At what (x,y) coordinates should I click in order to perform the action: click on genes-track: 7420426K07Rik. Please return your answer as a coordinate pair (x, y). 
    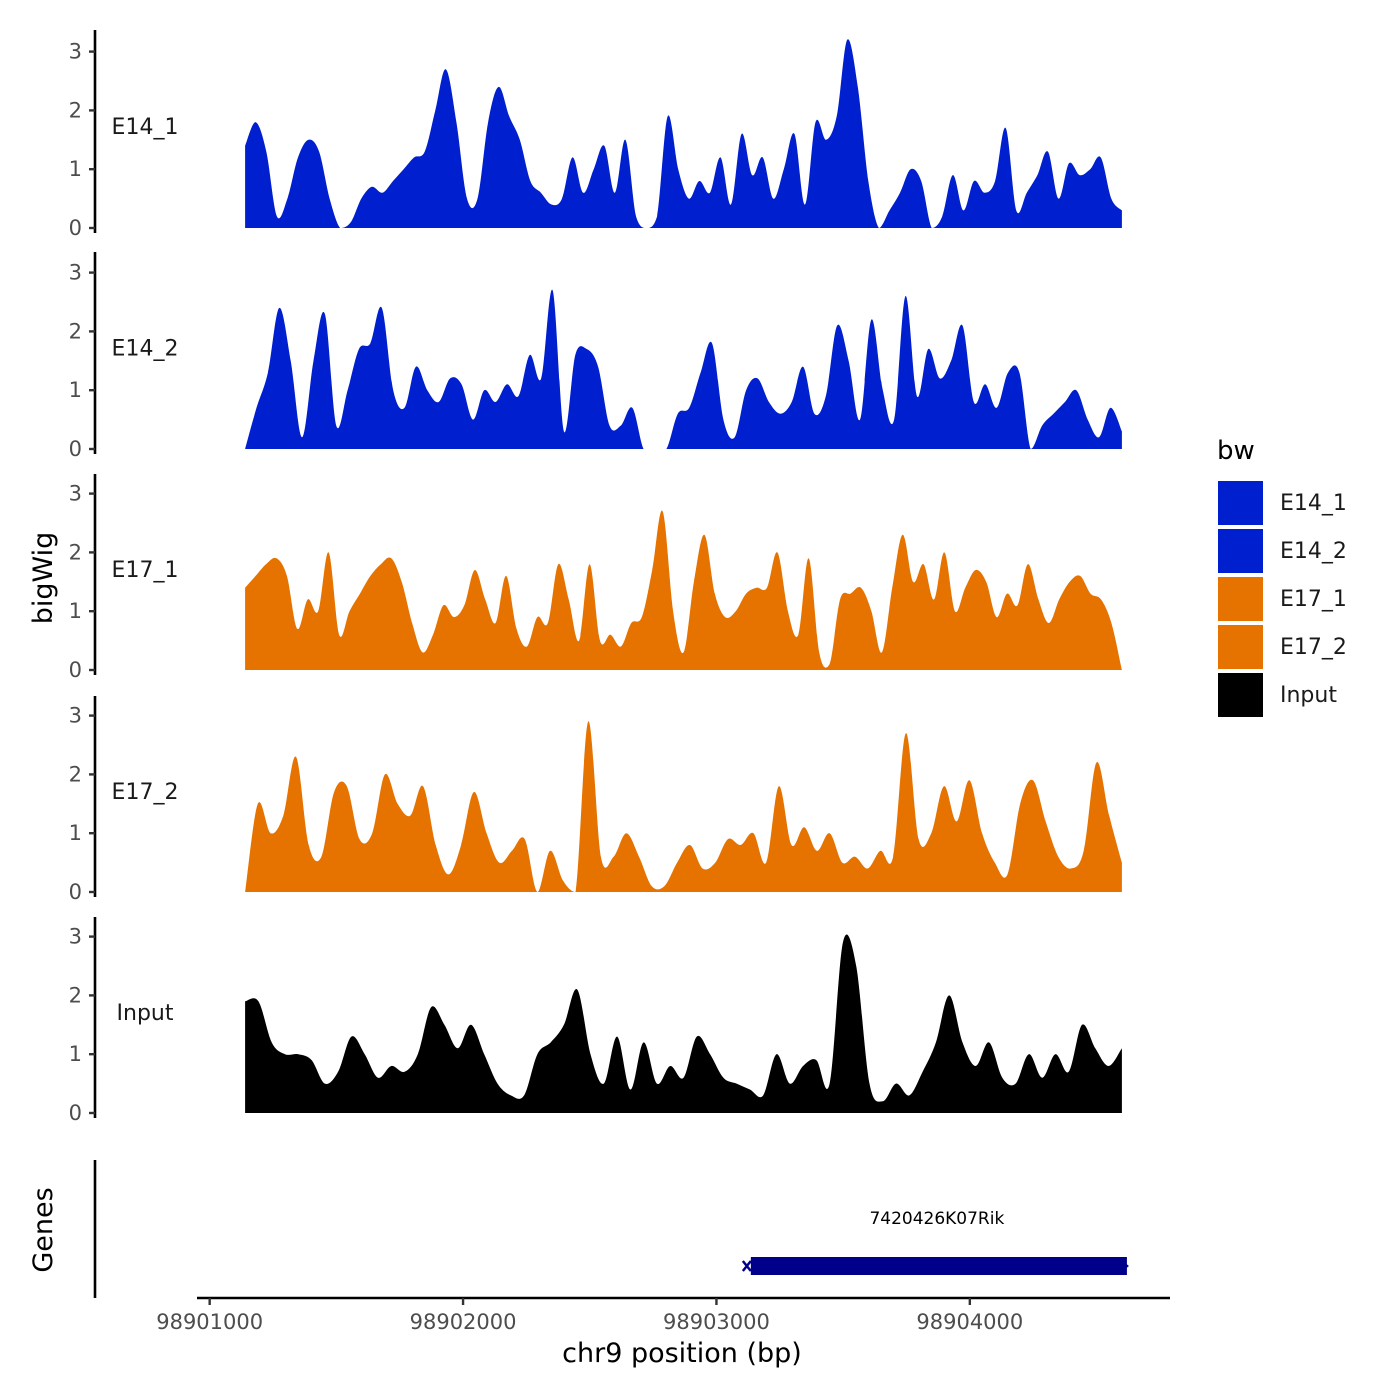
    Looking at the image, I should click on (611, 1229).